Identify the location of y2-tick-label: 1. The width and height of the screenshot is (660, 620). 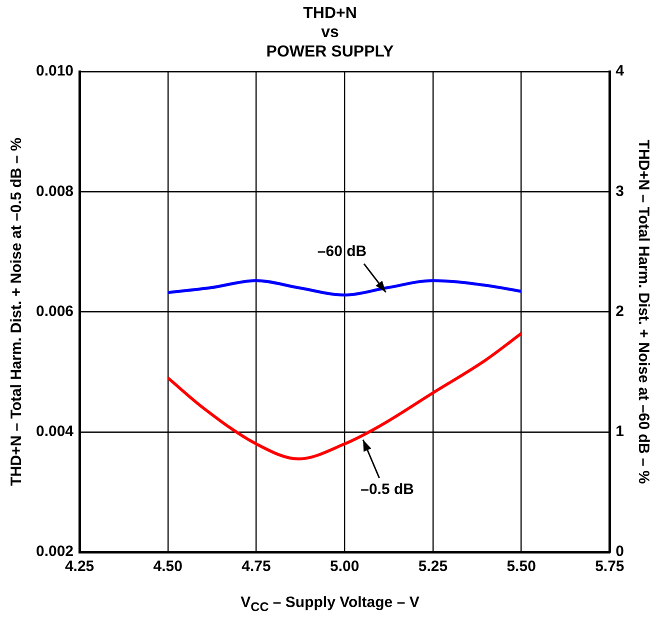
(620, 431).